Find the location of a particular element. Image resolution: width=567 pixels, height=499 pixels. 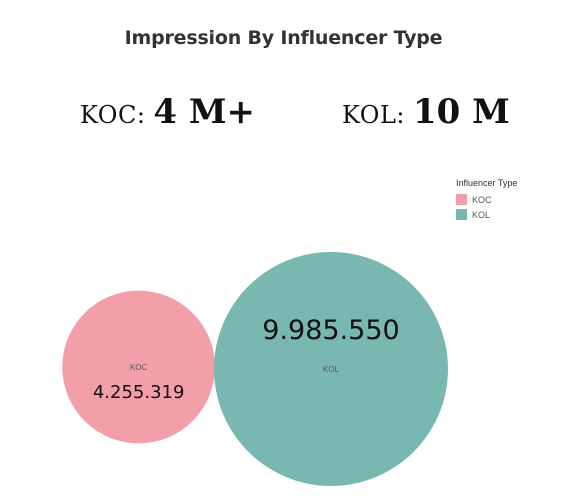

koc-summary: KOC: 4 M+ is located at coordinates (167, 112).